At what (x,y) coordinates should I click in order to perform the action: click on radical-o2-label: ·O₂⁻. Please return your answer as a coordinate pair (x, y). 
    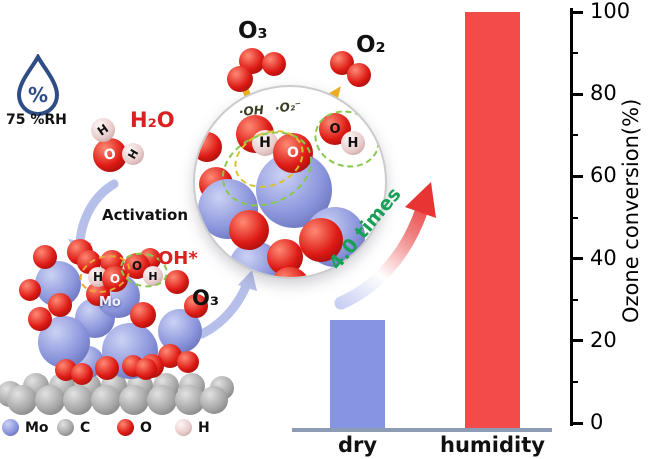
    Looking at the image, I should click on (288, 107).